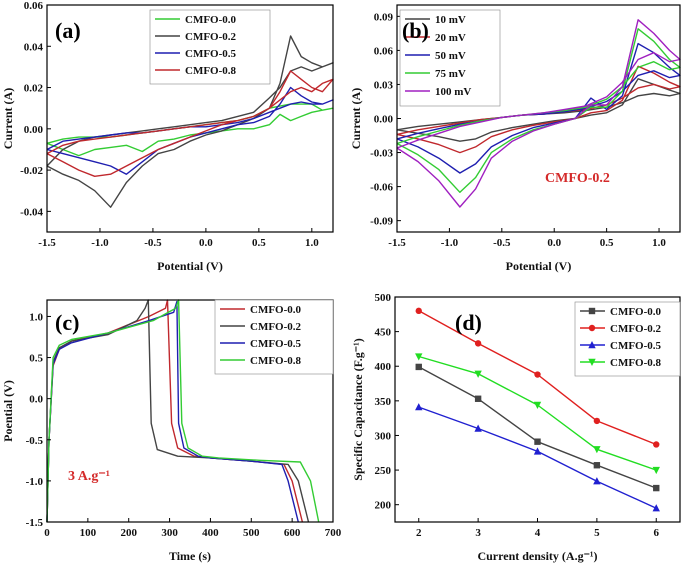 The height and width of the screenshot is (567, 685). I want to click on x-tick-label: 0.5, so click(259, 243).